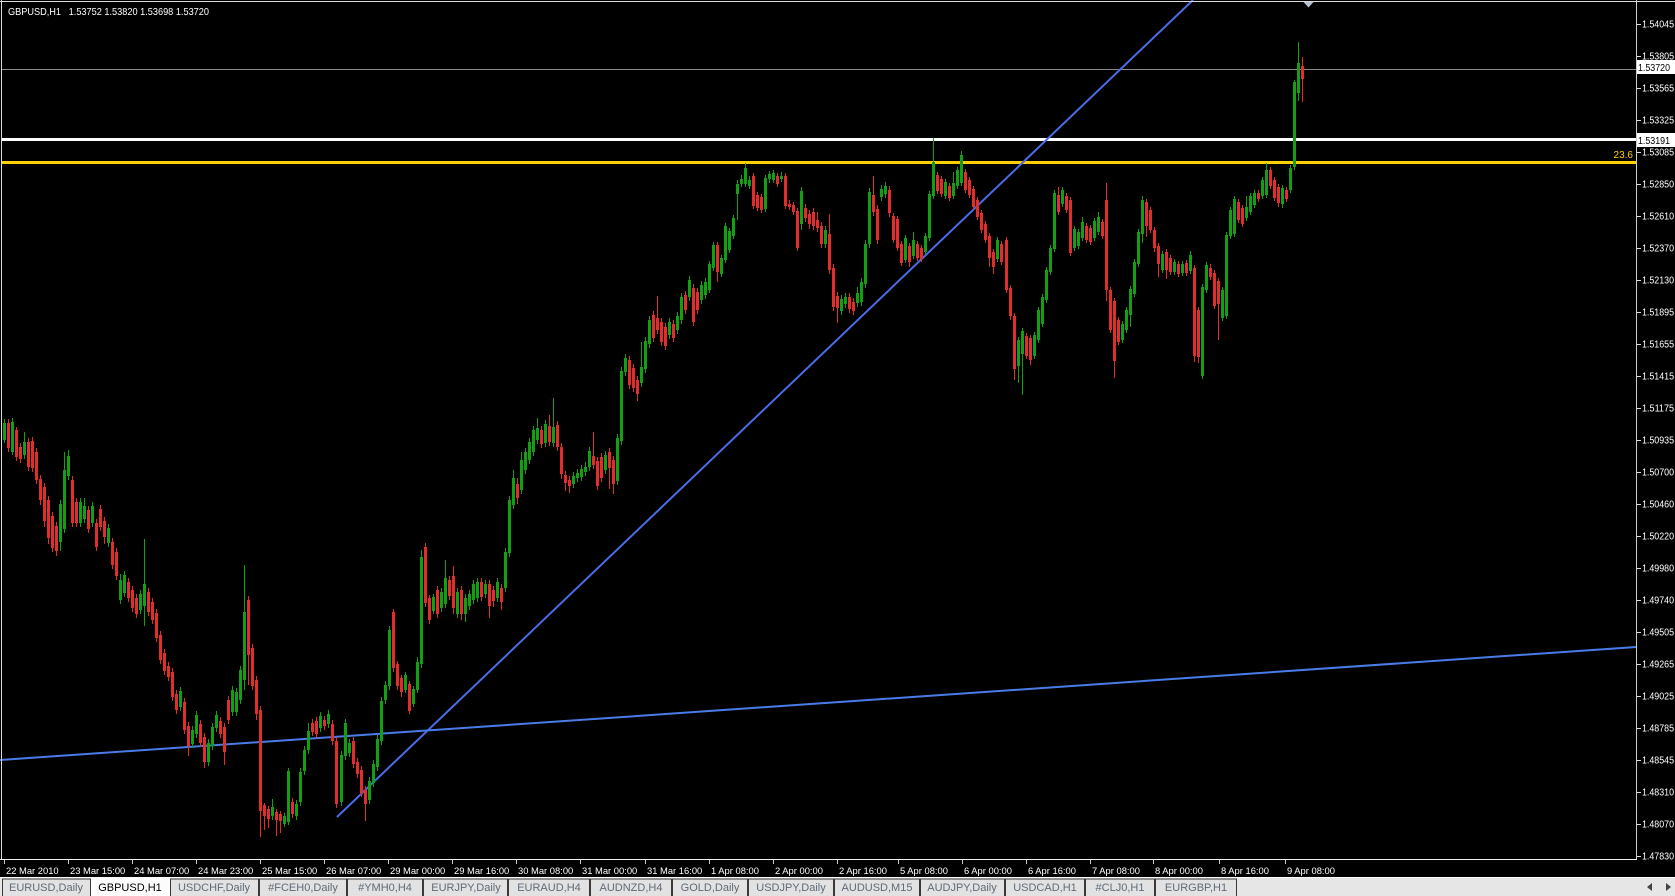  Describe the element at coordinates (1658, 857) in the screenshot. I see `svg-text: 1.47830` at that location.